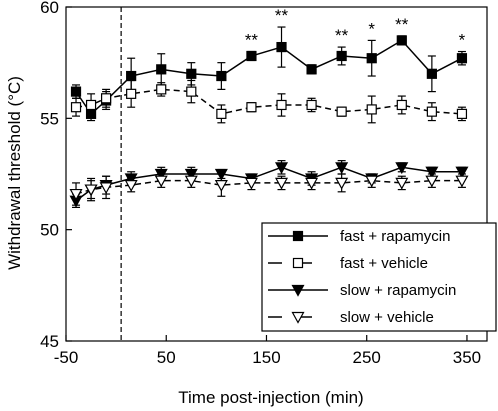 Image resolution: width=498 pixels, height=411 pixels. What do you see at coordinates (49, 118) in the screenshot?
I see `y-tick-label: 55` at bounding box center [49, 118].